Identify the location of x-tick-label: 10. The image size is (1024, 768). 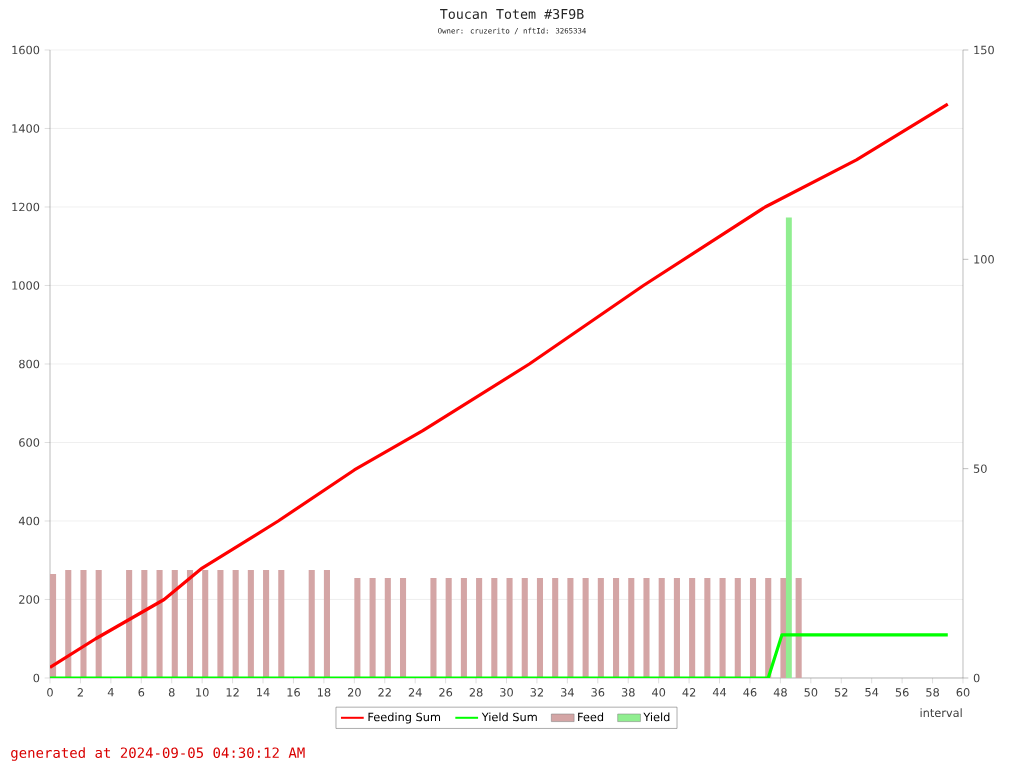
(202, 692).